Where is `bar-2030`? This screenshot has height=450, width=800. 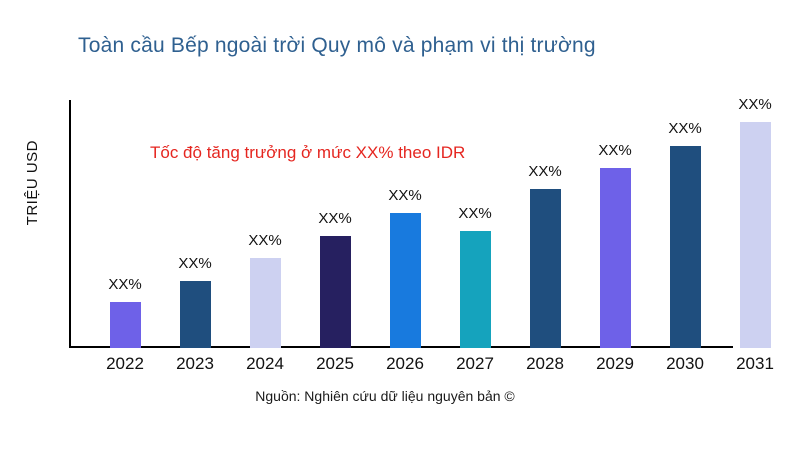
bar-2030 is located at coordinates (685, 247).